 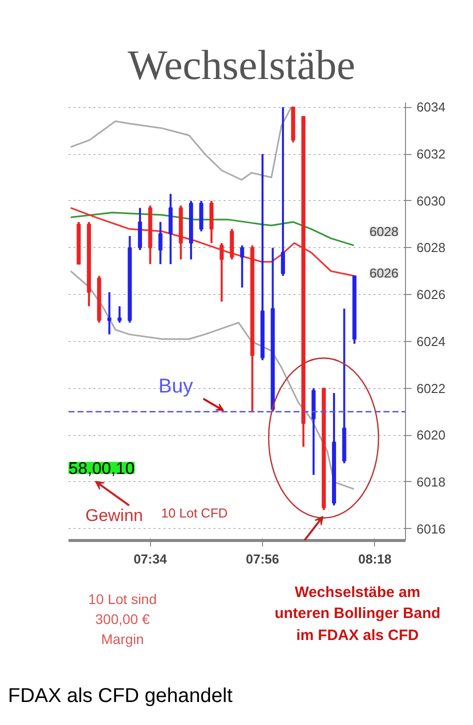 I want to click on y-tick-label: 6034, so click(x=431, y=107).